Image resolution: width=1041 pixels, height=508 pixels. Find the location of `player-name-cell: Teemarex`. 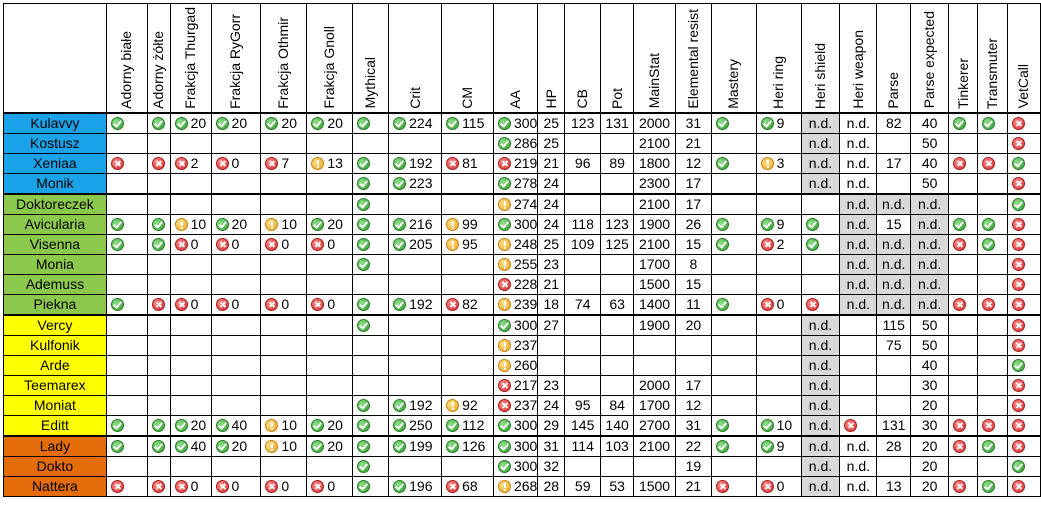

player-name-cell: Teemarex is located at coordinates (55, 385).